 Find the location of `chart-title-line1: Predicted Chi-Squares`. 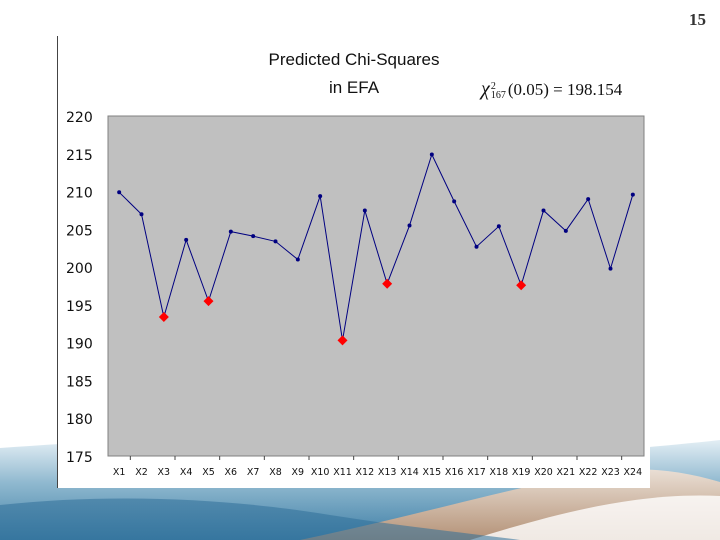

chart-title-line1: Predicted Chi-Squares is located at coordinates (354, 59).